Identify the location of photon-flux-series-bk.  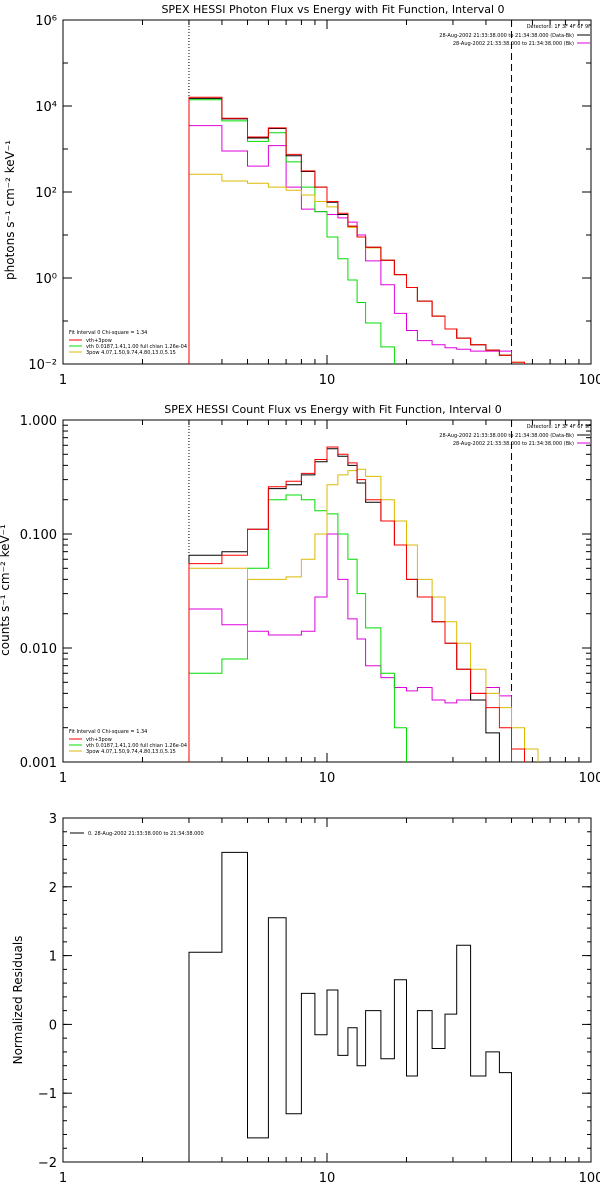
(350, 244).